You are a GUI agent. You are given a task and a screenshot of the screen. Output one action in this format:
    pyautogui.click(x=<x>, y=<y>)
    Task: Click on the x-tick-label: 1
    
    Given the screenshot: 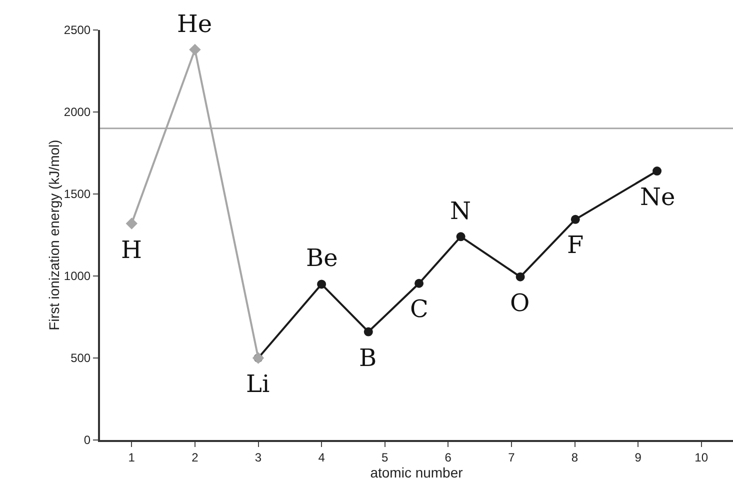 What is the action you would take?
    pyautogui.click(x=132, y=457)
    